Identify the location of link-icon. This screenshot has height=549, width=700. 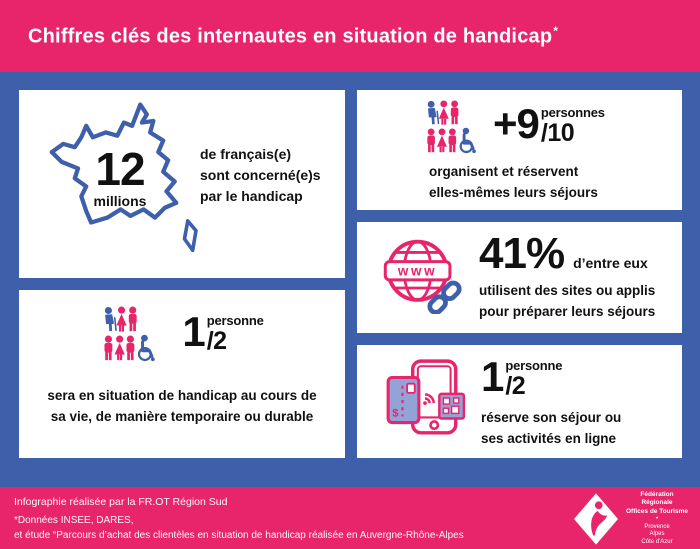
(444, 297).